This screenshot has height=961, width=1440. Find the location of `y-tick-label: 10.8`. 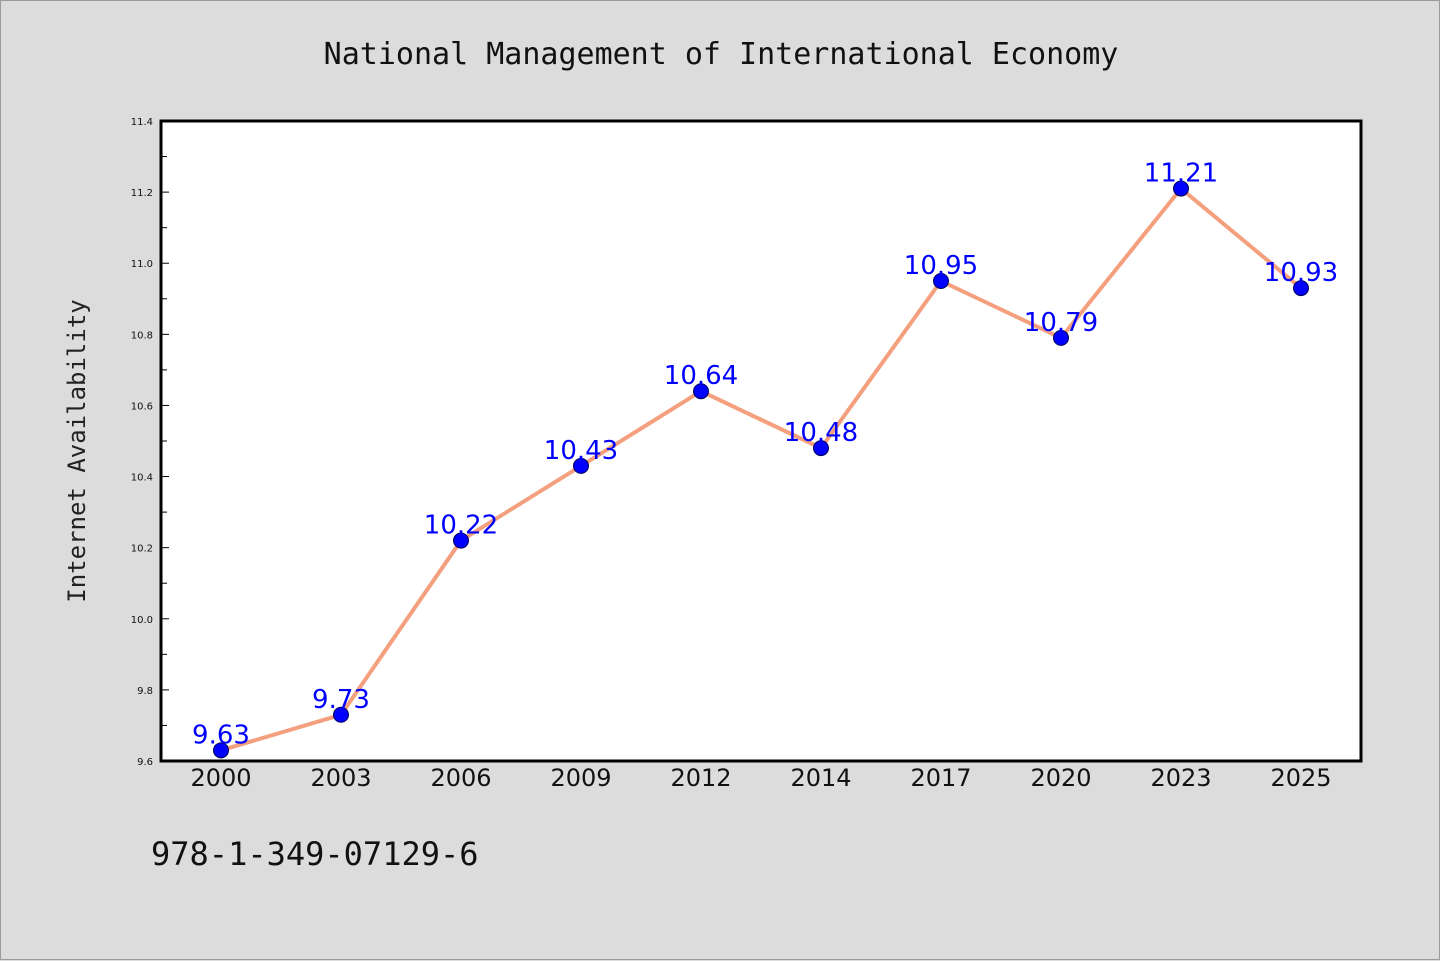

y-tick-label: 10.8 is located at coordinates (142, 335).